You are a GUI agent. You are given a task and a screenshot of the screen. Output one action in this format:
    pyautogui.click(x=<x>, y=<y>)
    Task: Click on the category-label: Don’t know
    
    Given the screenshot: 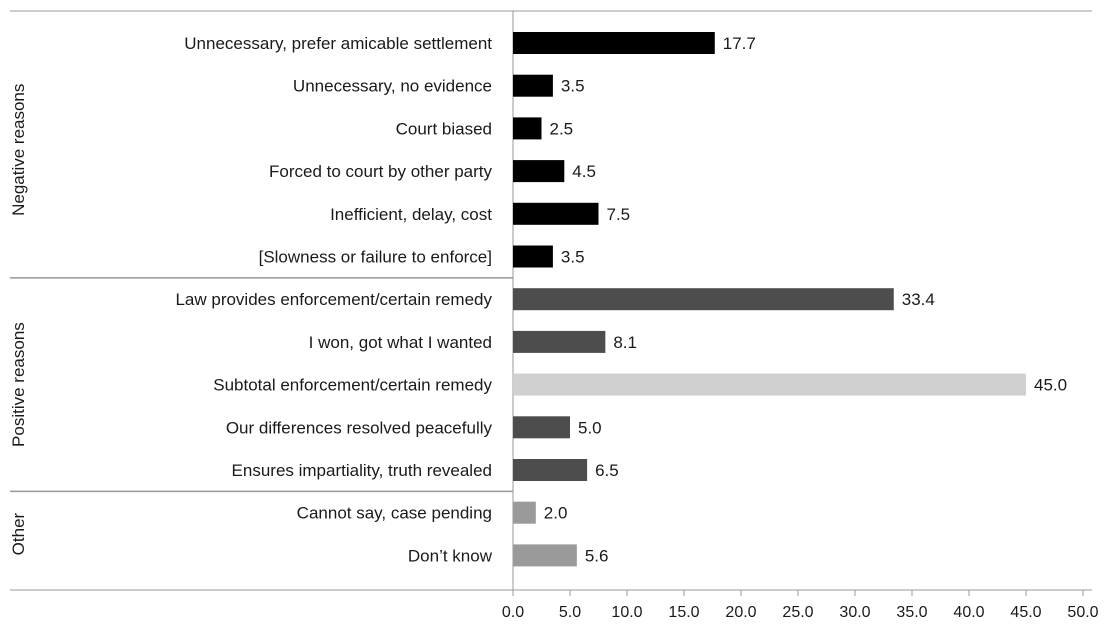 What is the action you would take?
    pyautogui.click(x=450, y=555)
    